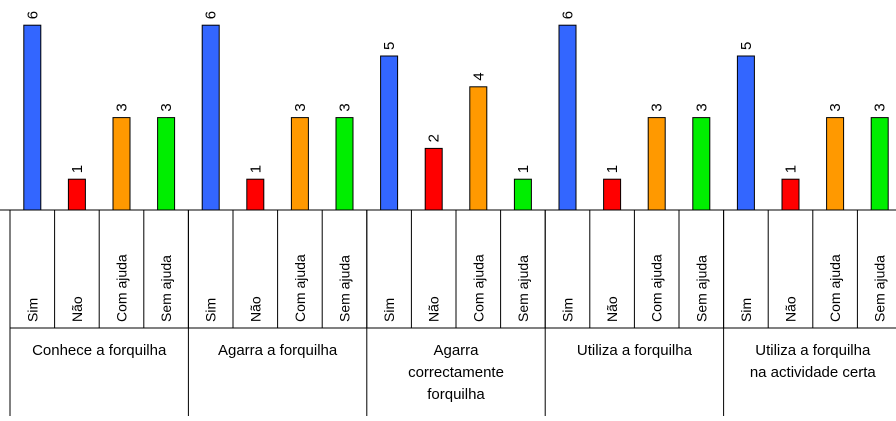 The height and width of the screenshot is (421, 896). Describe the element at coordinates (456, 350) in the screenshot. I see `group-label: Agarra` at that location.